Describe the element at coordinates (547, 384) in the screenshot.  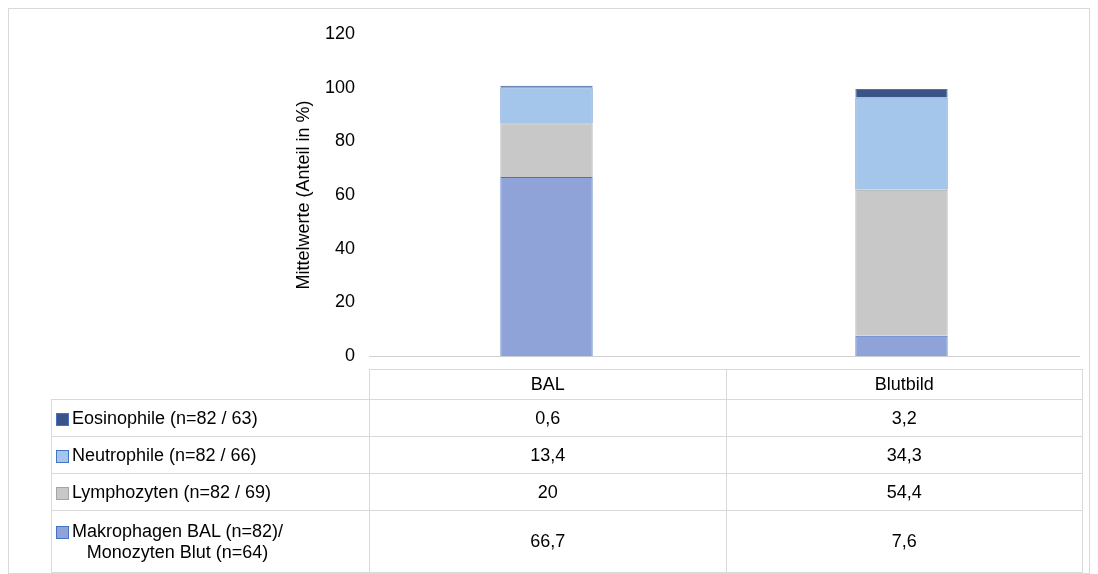
I see `x-tick-label: BAL` at that location.